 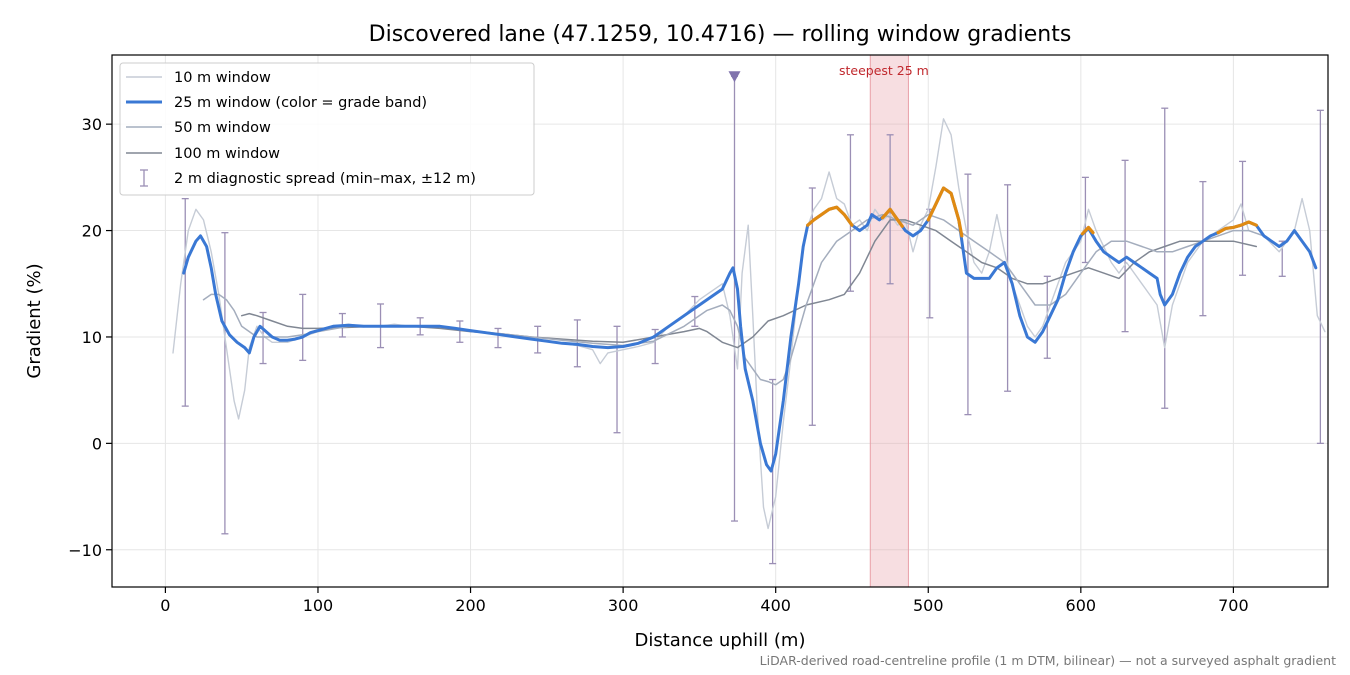 I want to click on x-tick-label-5: 500, so click(x=928, y=605).